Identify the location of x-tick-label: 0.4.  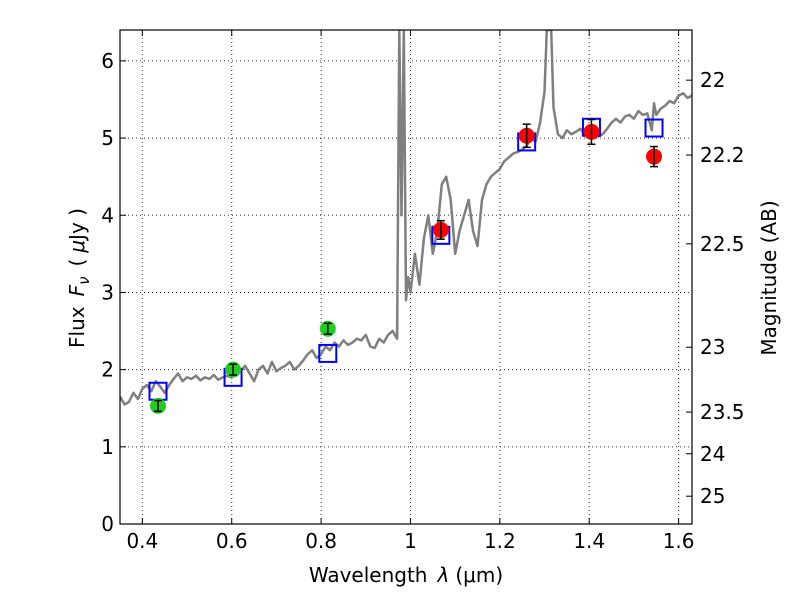
(142, 541).